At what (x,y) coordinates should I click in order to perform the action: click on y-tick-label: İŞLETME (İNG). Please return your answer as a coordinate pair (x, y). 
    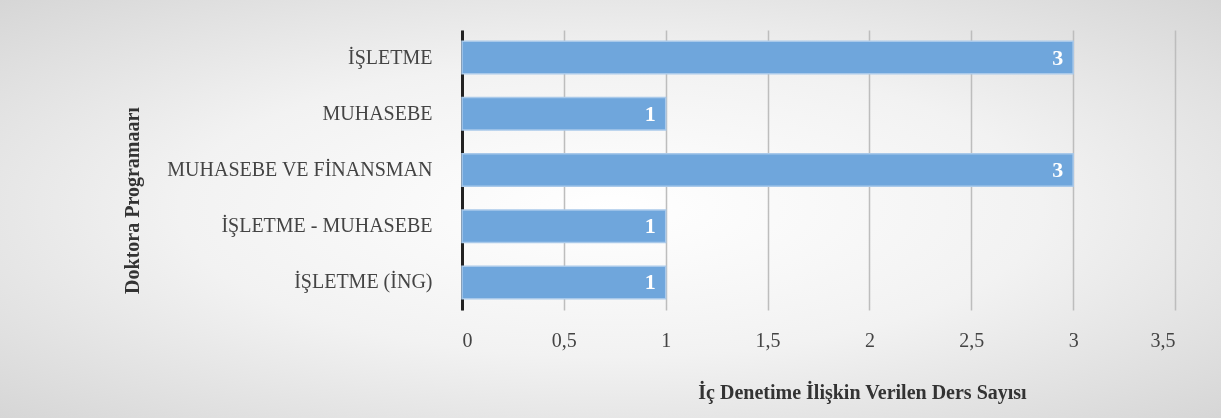
    Looking at the image, I should click on (363, 282).